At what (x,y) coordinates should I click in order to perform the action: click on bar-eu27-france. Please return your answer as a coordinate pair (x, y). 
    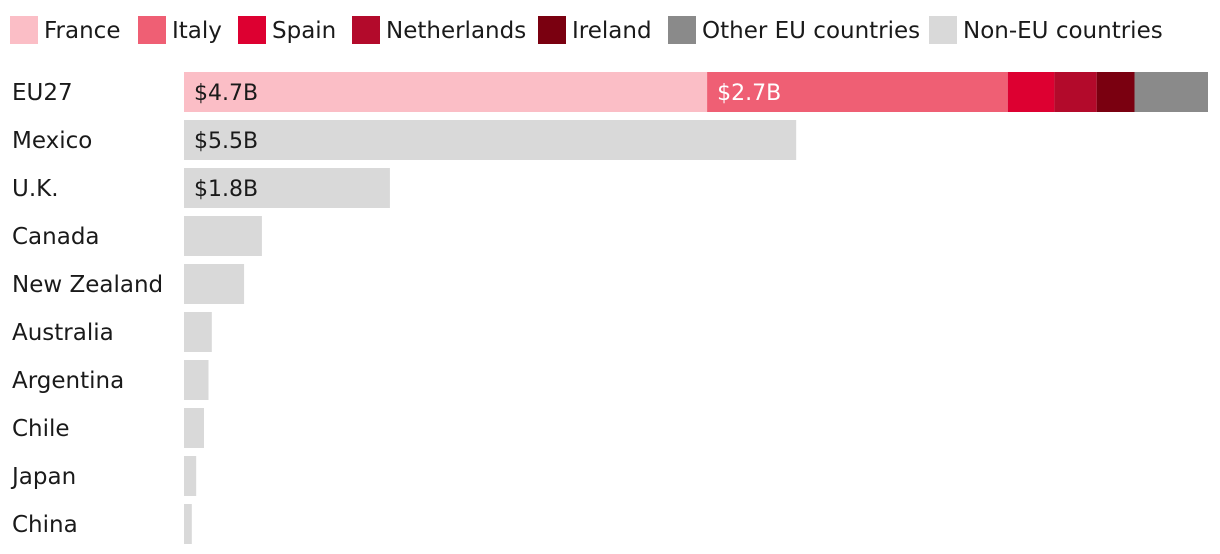
    Looking at the image, I should click on (446, 92).